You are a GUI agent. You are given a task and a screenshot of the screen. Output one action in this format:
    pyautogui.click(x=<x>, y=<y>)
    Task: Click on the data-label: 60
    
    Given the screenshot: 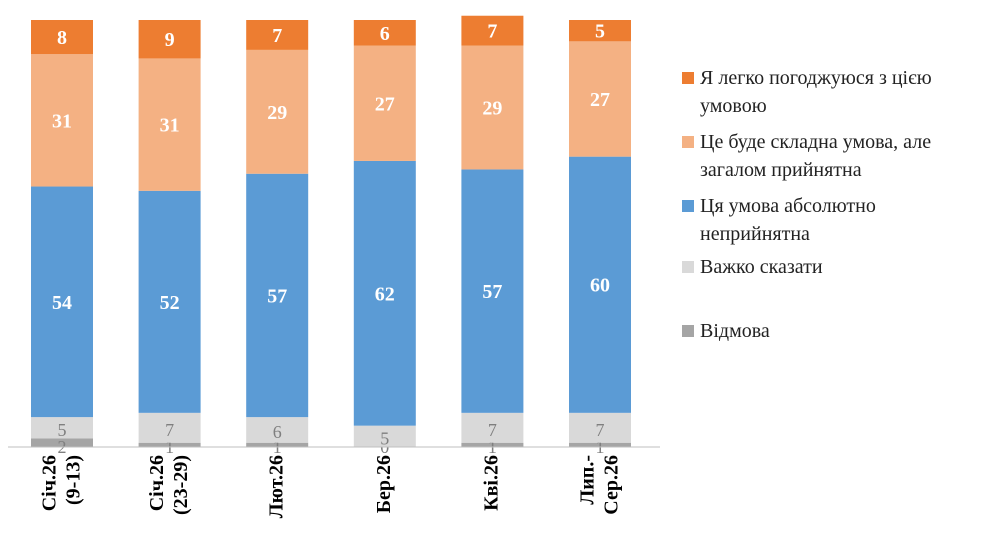 What is the action you would take?
    pyautogui.click(x=600, y=286)
    